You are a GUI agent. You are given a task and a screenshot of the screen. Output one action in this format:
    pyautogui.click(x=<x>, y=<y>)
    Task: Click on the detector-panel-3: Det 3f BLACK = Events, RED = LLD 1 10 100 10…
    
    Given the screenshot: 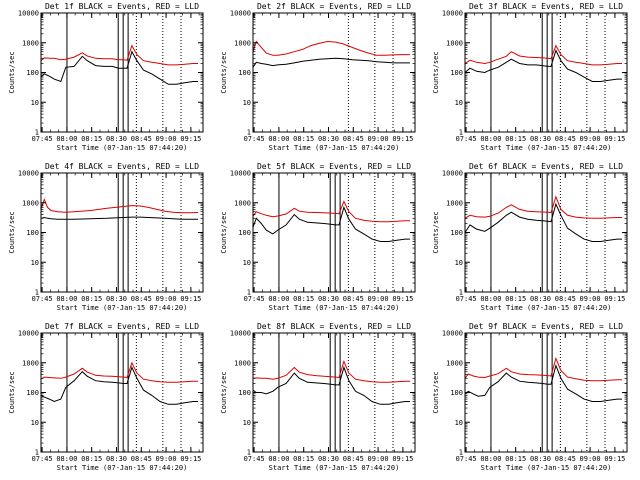 What is the action you would take?
    pyautogui.click(x=530, y=77)
    